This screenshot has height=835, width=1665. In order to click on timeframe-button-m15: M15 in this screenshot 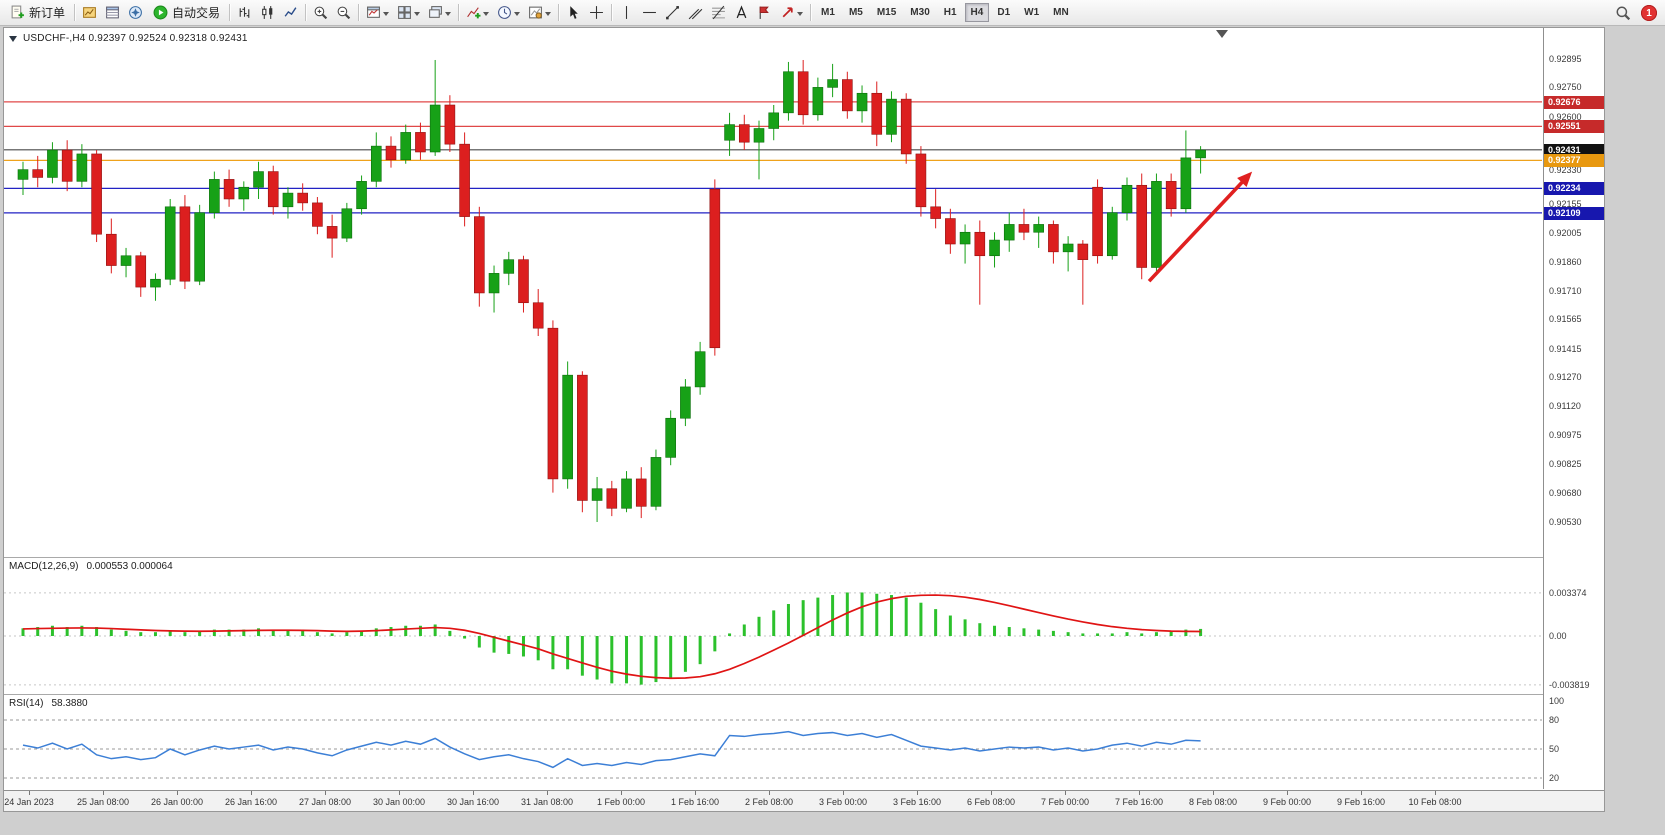, I will do `click(886, 12)`.